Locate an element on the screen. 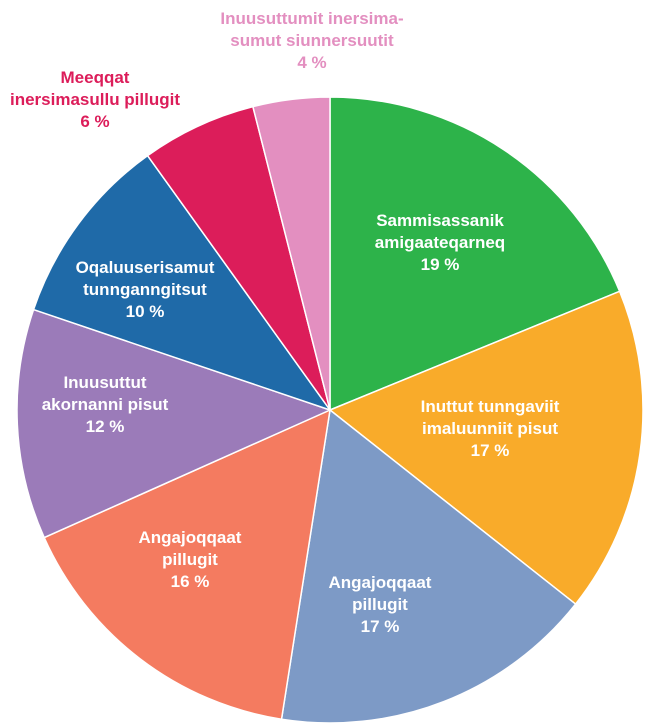 The width and height of the screenshot is (645, 723). label-line: Inuusuttut is located at coordinates (104, 382).